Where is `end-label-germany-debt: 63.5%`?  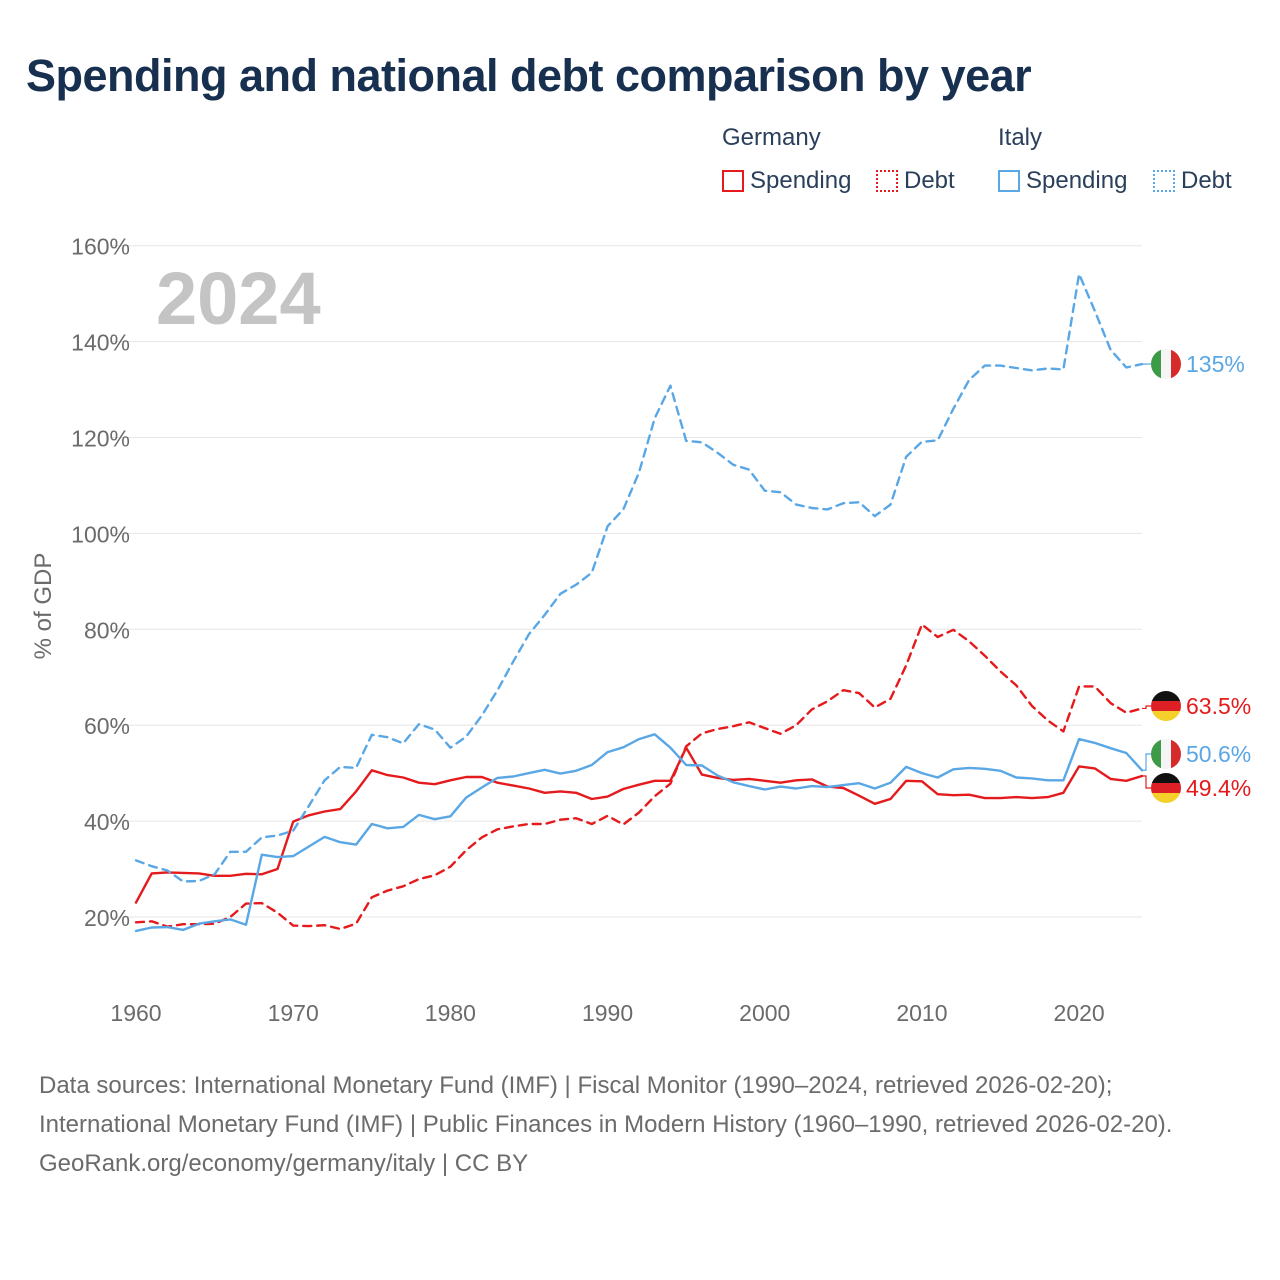 end-label-germany-debt: 63.5% is located at coordinates (1218, 706).